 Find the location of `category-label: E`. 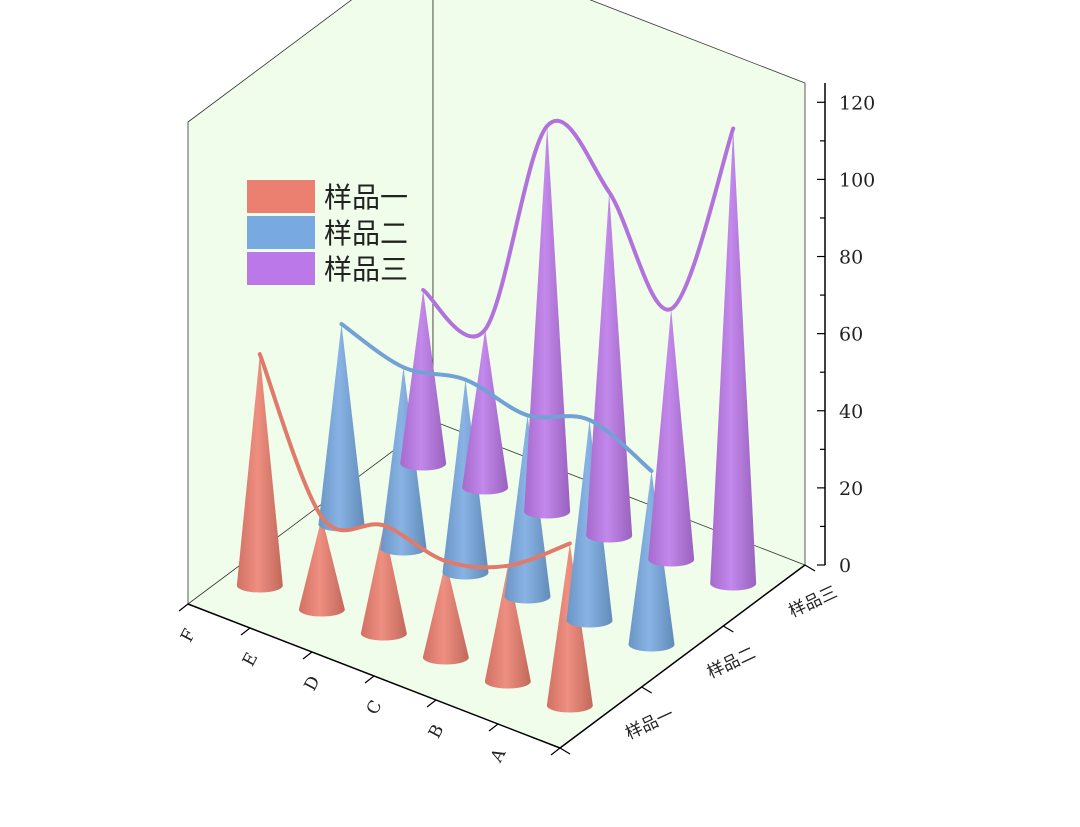

category-label: E is located at coordinates (250, 659).